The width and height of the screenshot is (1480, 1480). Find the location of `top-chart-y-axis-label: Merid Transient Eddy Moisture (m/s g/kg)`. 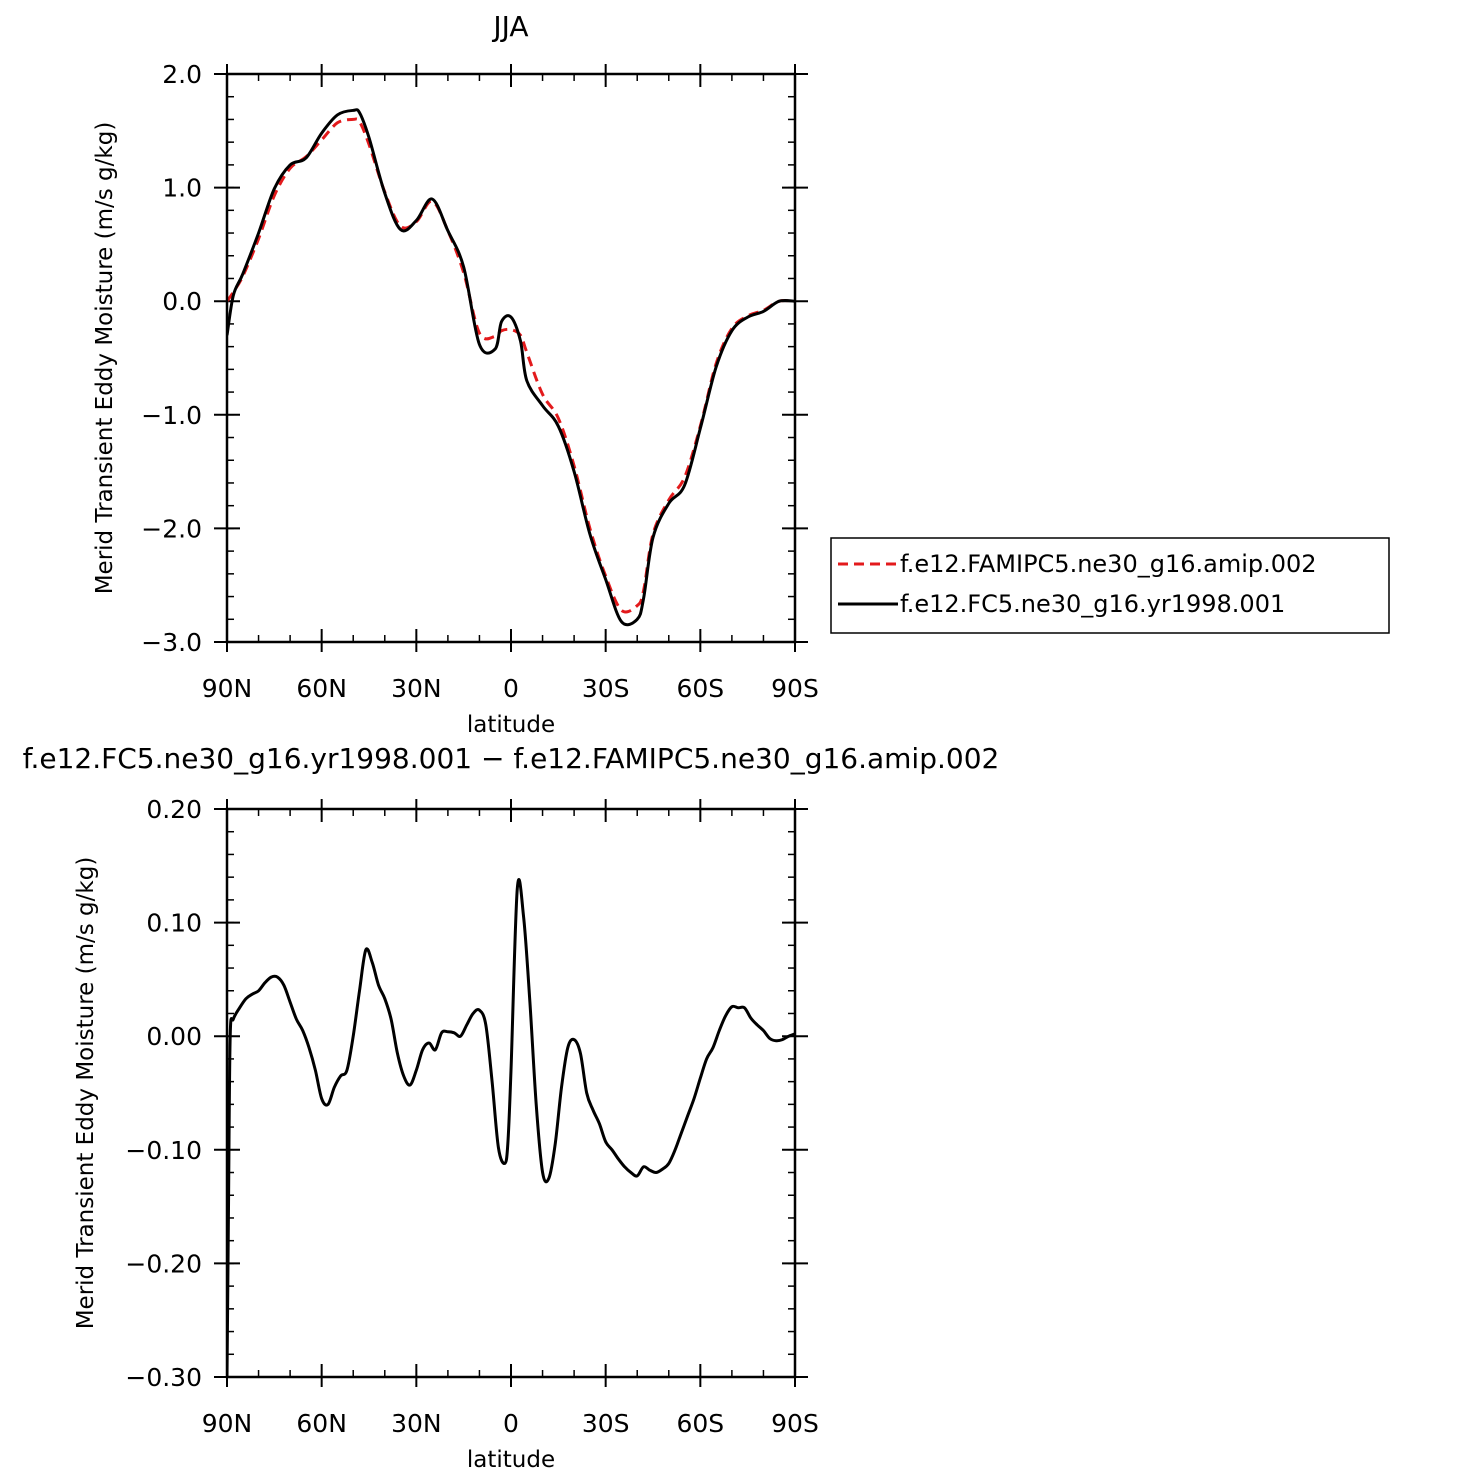

top-chart-y-axis-label: Merid Transient Eddy Moisture (m/s g/kg) is located at coordinates (105, 358).